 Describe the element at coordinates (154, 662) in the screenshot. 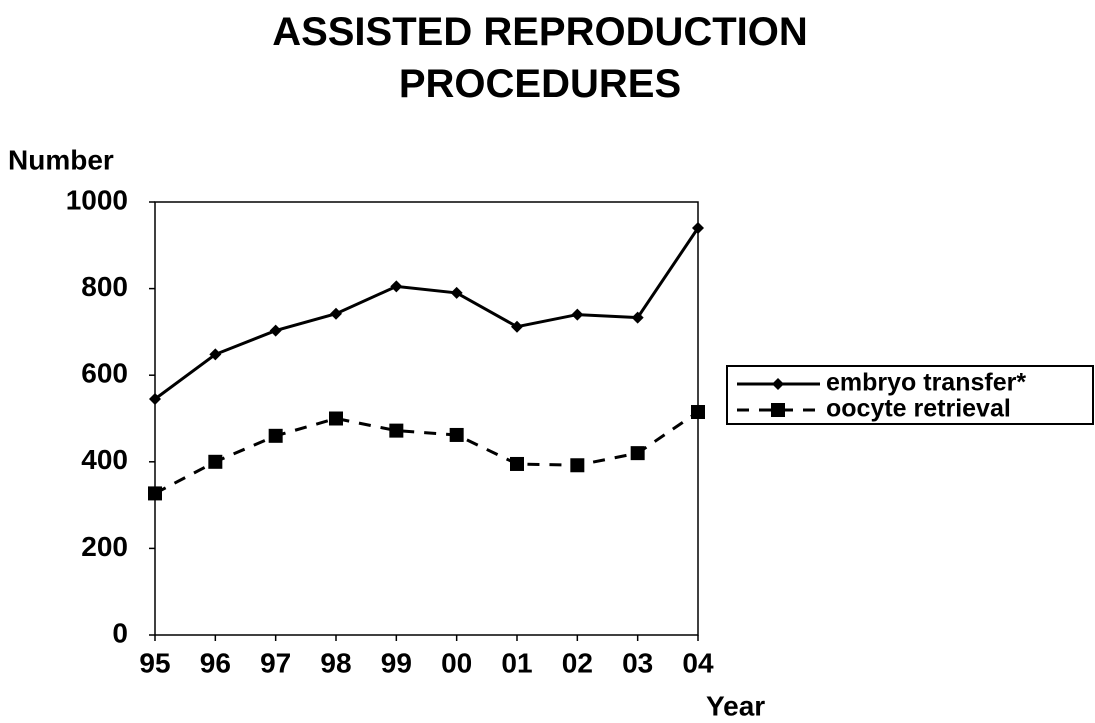

I see `x-tick-label: 95` at that location.